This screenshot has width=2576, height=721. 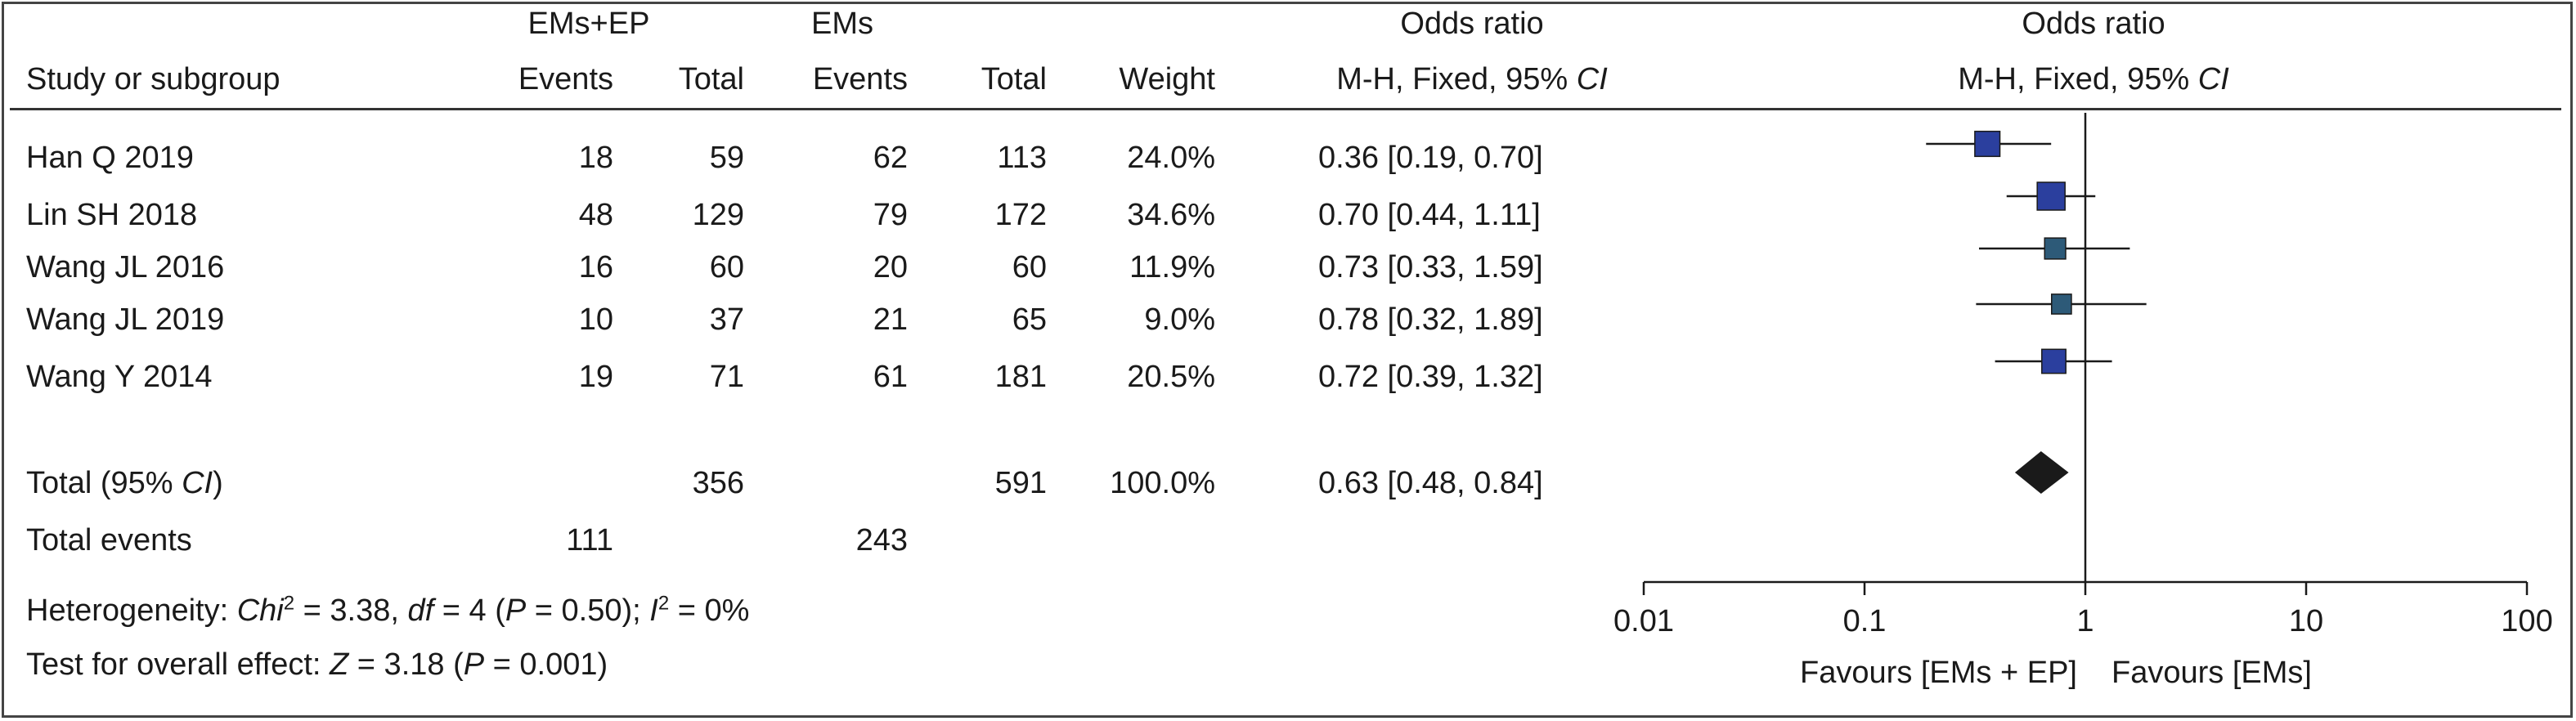 What do you see at coordinates (110, 158) in the screenshot?
I see `study-name: Han Q 2019` at bounding box center [110, 158].